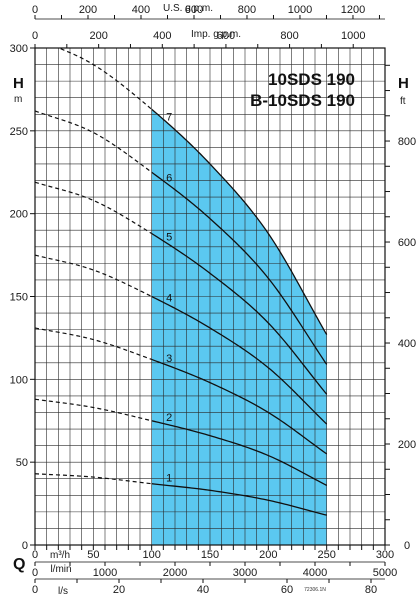 This screenshot has width=418, height=600. What do you see at coordinates (98, 36) in the screenshot?
I see `impgpm-tick-label: 200` at bounding box center [98, 36].